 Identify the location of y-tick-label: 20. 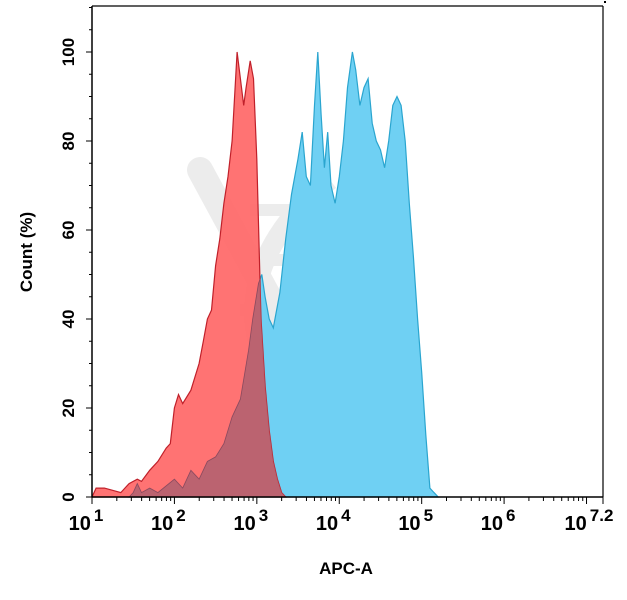
(68, 408).